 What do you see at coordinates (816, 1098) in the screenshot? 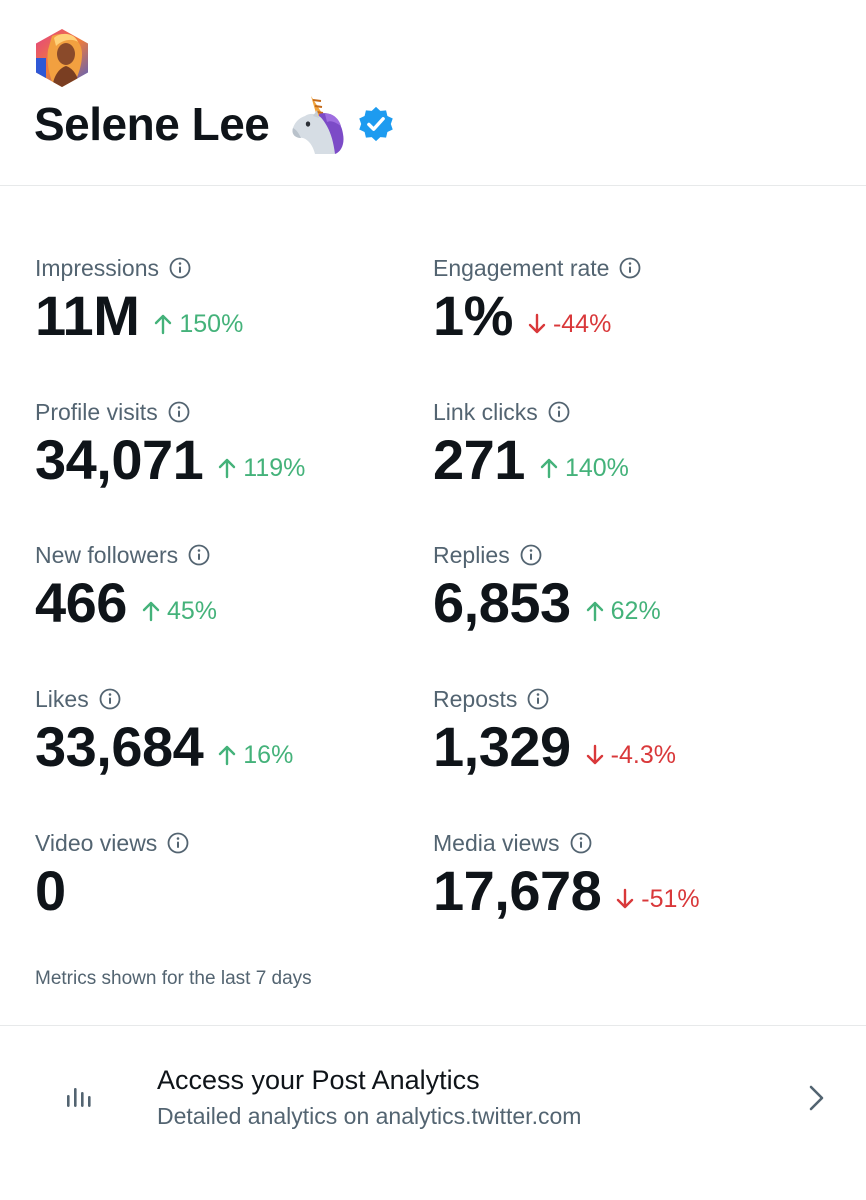
I see `chevron-right-icon` at bounding box center [816, 1098].